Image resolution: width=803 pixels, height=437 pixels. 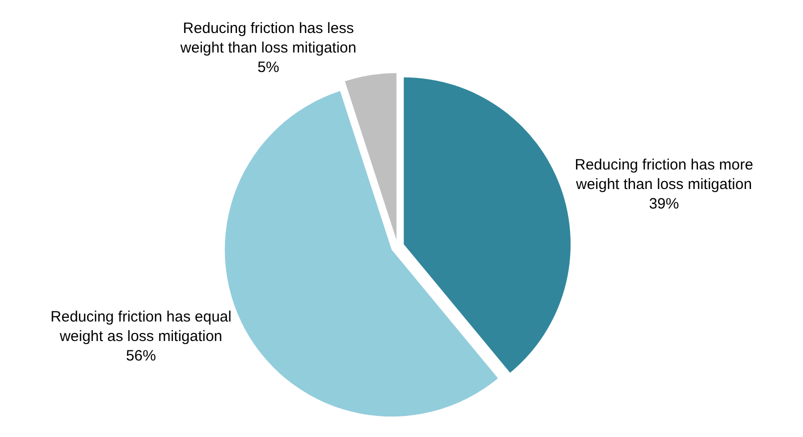 I want to click on slice-label: Reducing friction has equal weight as loss mitigation, so click(x=141, y=327).